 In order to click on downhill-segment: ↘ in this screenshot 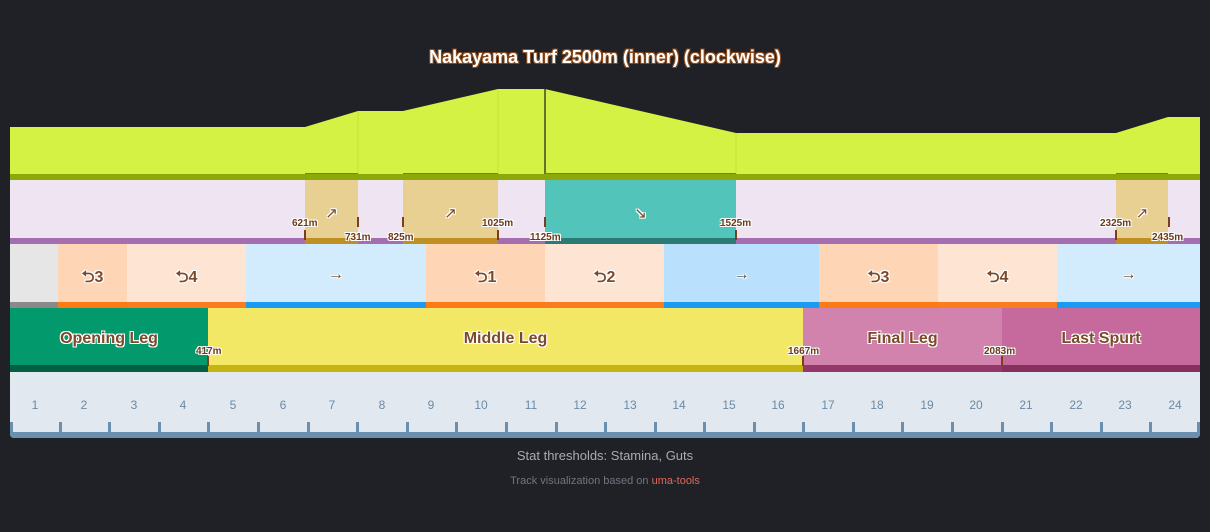, I will do `click(640, 212)`.